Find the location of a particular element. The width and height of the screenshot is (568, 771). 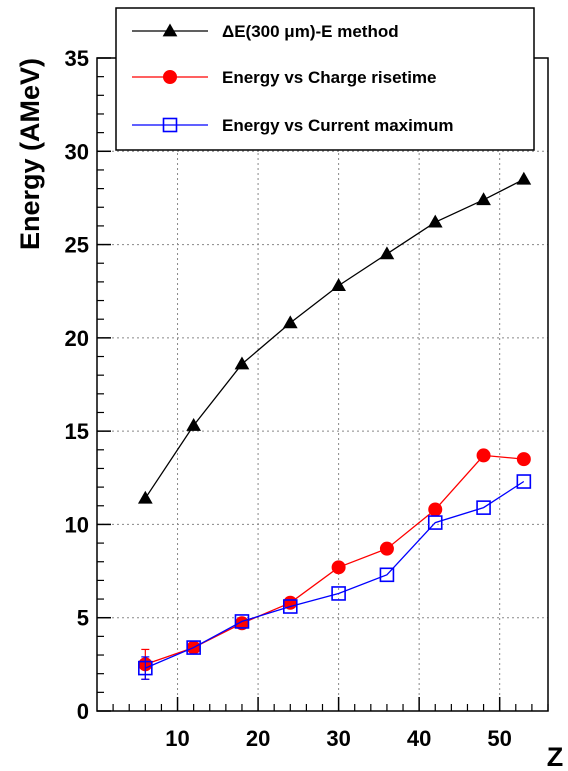

y-tick-label: 30 is located at coordinates (77, 151).